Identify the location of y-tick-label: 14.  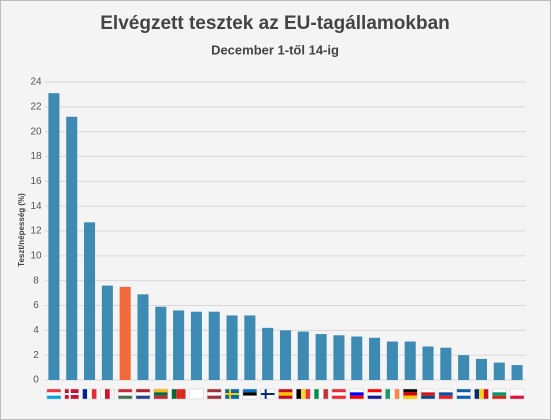
(36, 206).